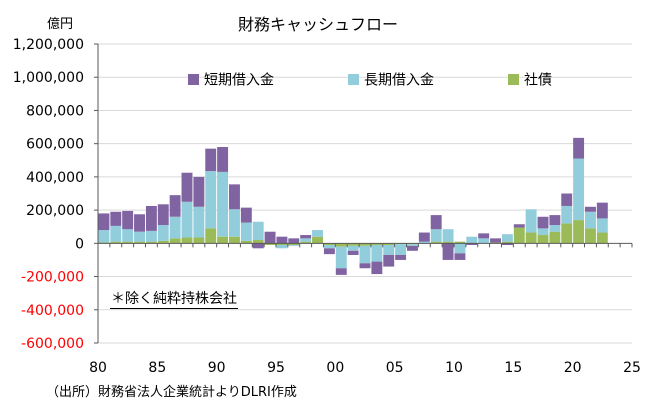 The width and height of the screenshot is (657, 403). Describe the element at coordinates (454, 368) in the screenshot. I see `x-tick-label-10: 10` at that location.